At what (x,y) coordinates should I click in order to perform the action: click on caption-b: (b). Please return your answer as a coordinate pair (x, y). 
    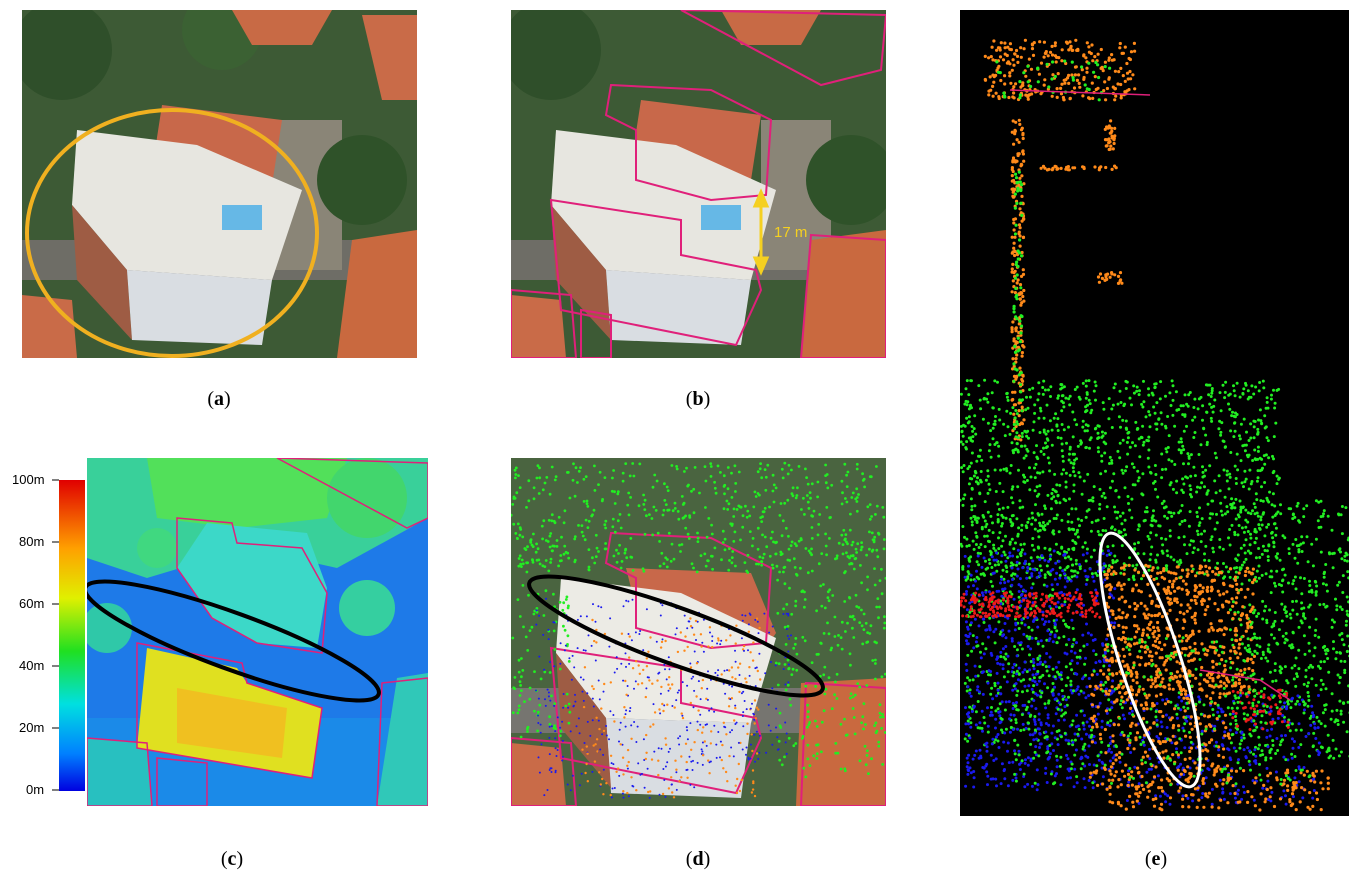
    Looking at the image, I should click on (698, 399).